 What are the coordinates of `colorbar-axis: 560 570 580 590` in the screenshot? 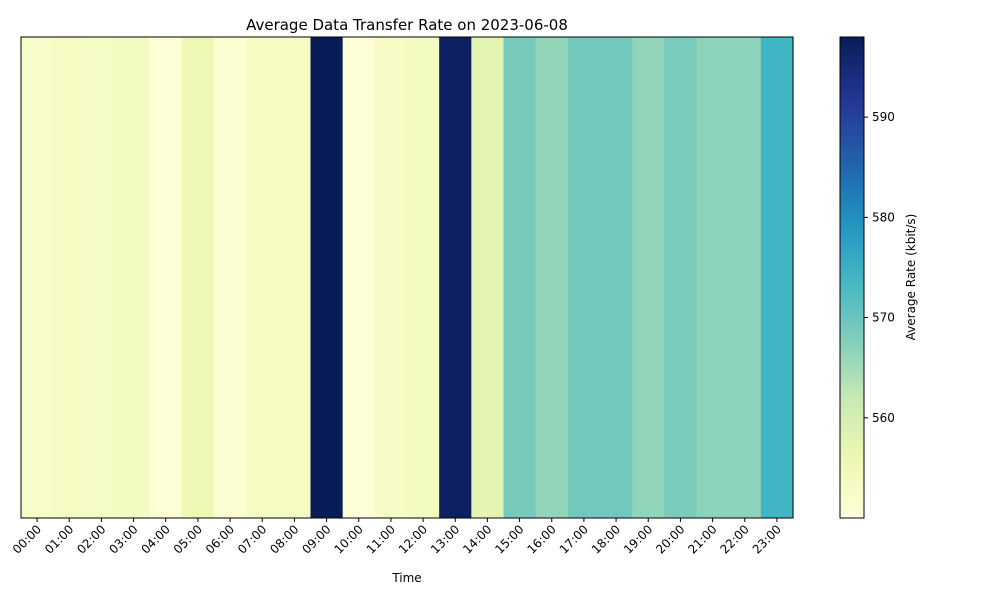 It's located at (879, 267).